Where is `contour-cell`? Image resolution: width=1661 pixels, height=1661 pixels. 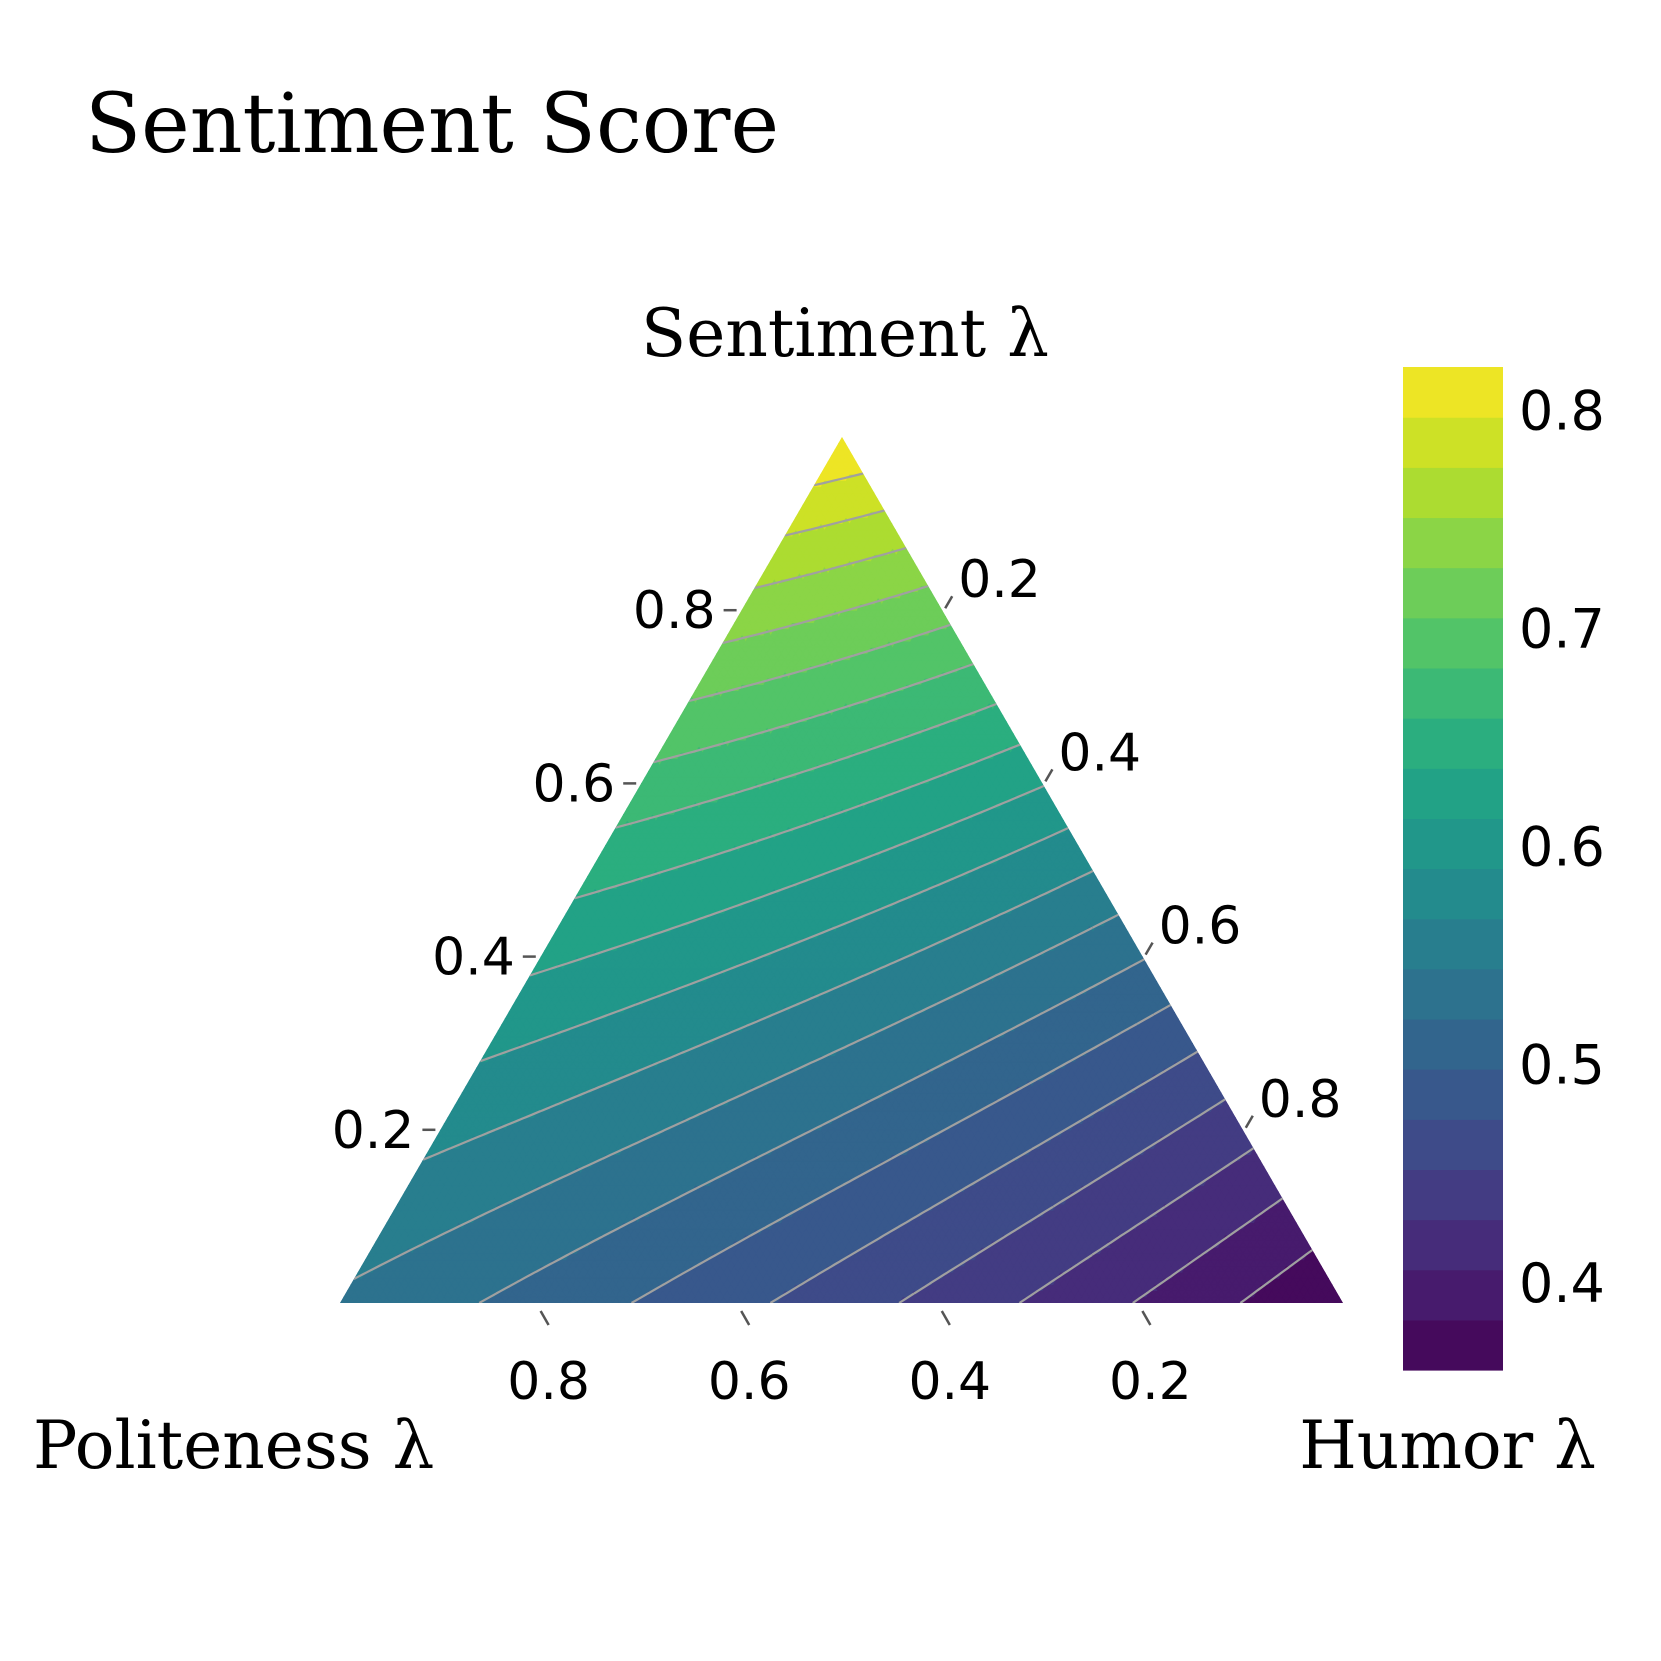
contour-cell is located at coordinates (344, 1299).